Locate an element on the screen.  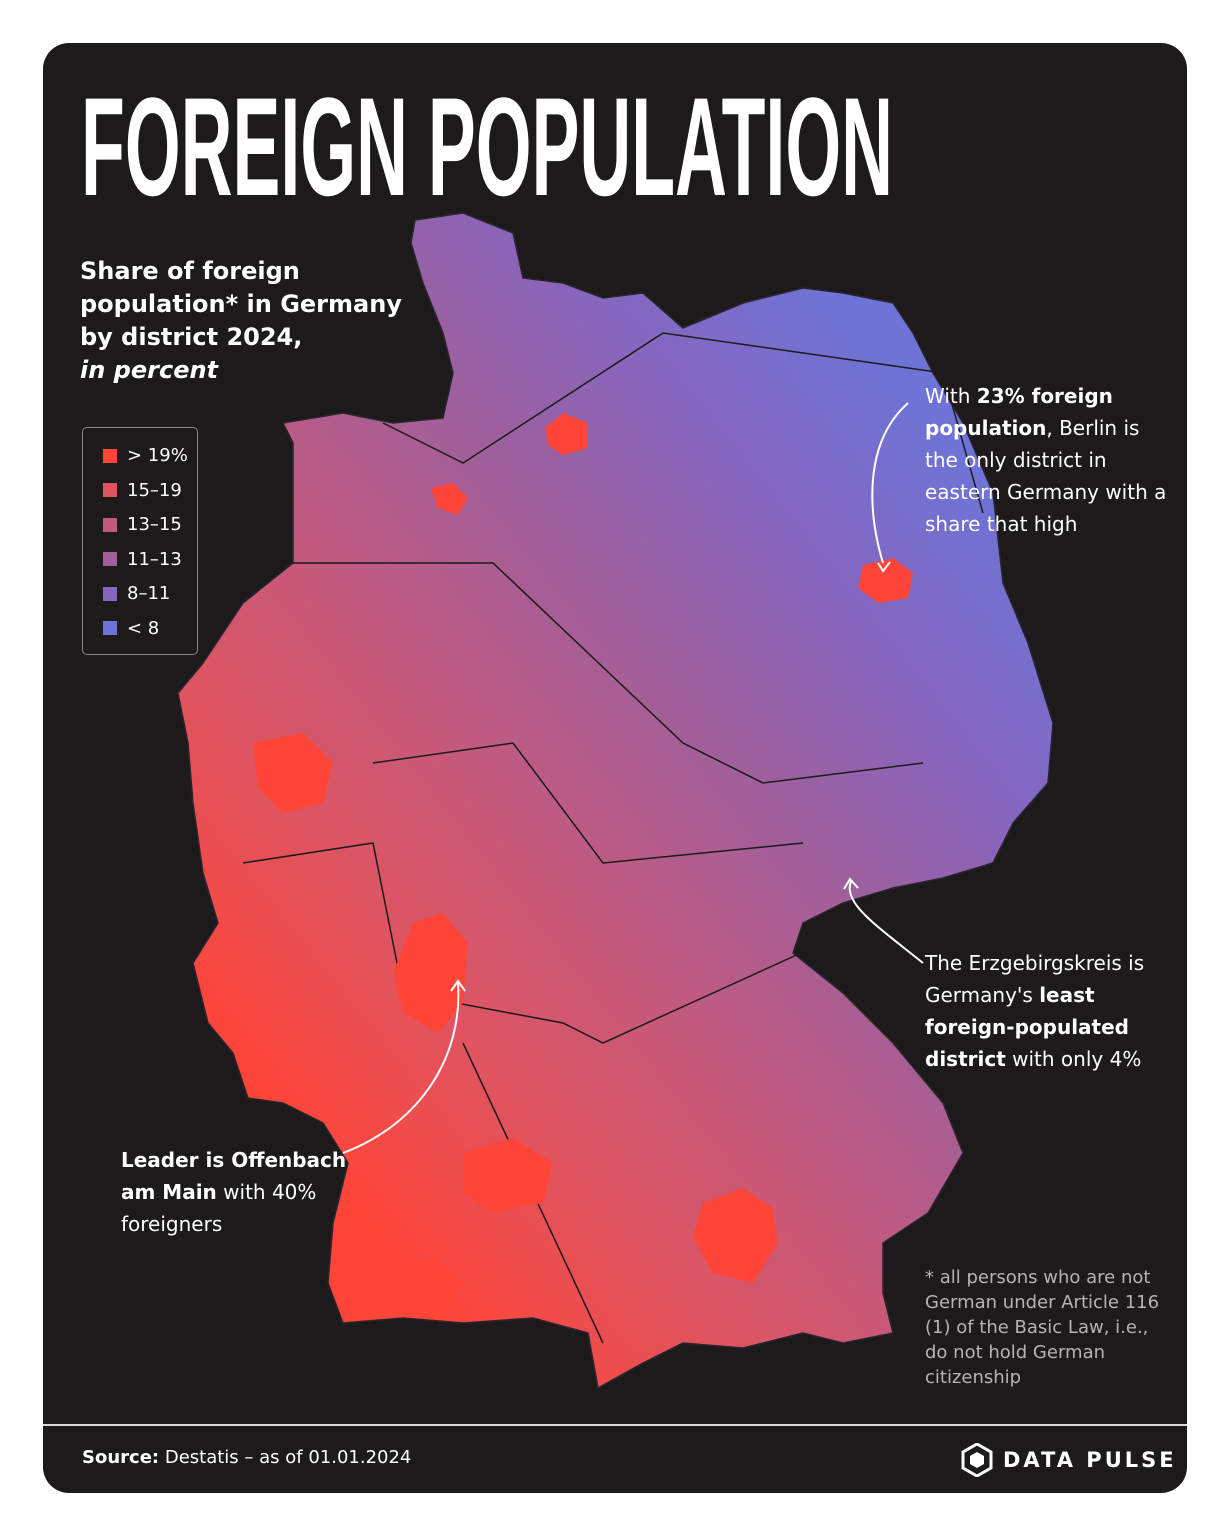
legend-item: 8–11 is located at coordinates (136, 593).